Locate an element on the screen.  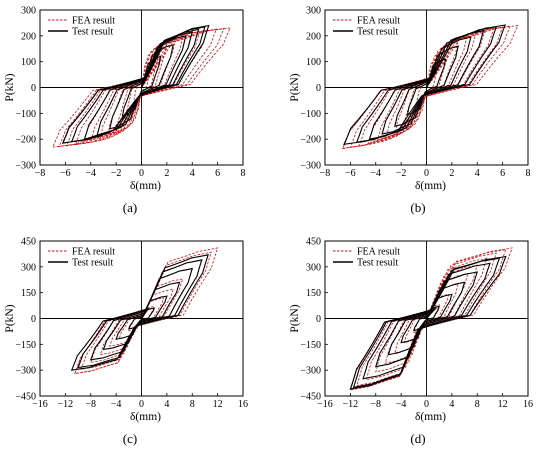
panel-caption: (a) is located at coordinates (130, 207).